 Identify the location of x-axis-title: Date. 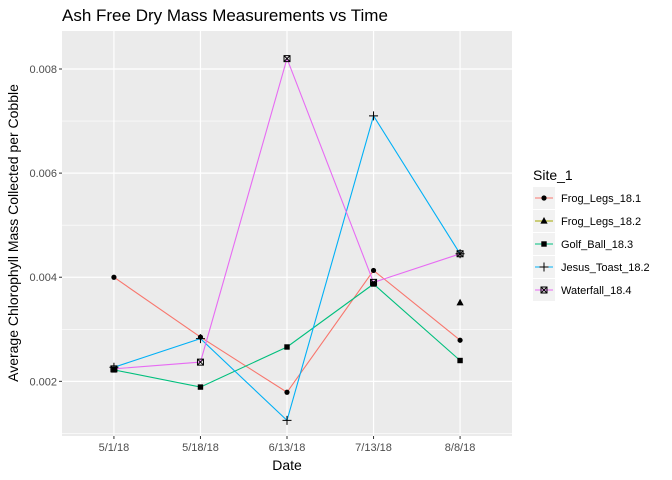
(287, 465).